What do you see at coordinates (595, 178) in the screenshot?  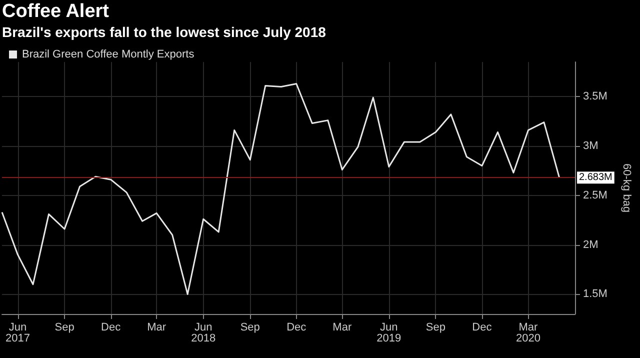 I see `ref-line-label: 2.683M` at bounding box center [595, 178].